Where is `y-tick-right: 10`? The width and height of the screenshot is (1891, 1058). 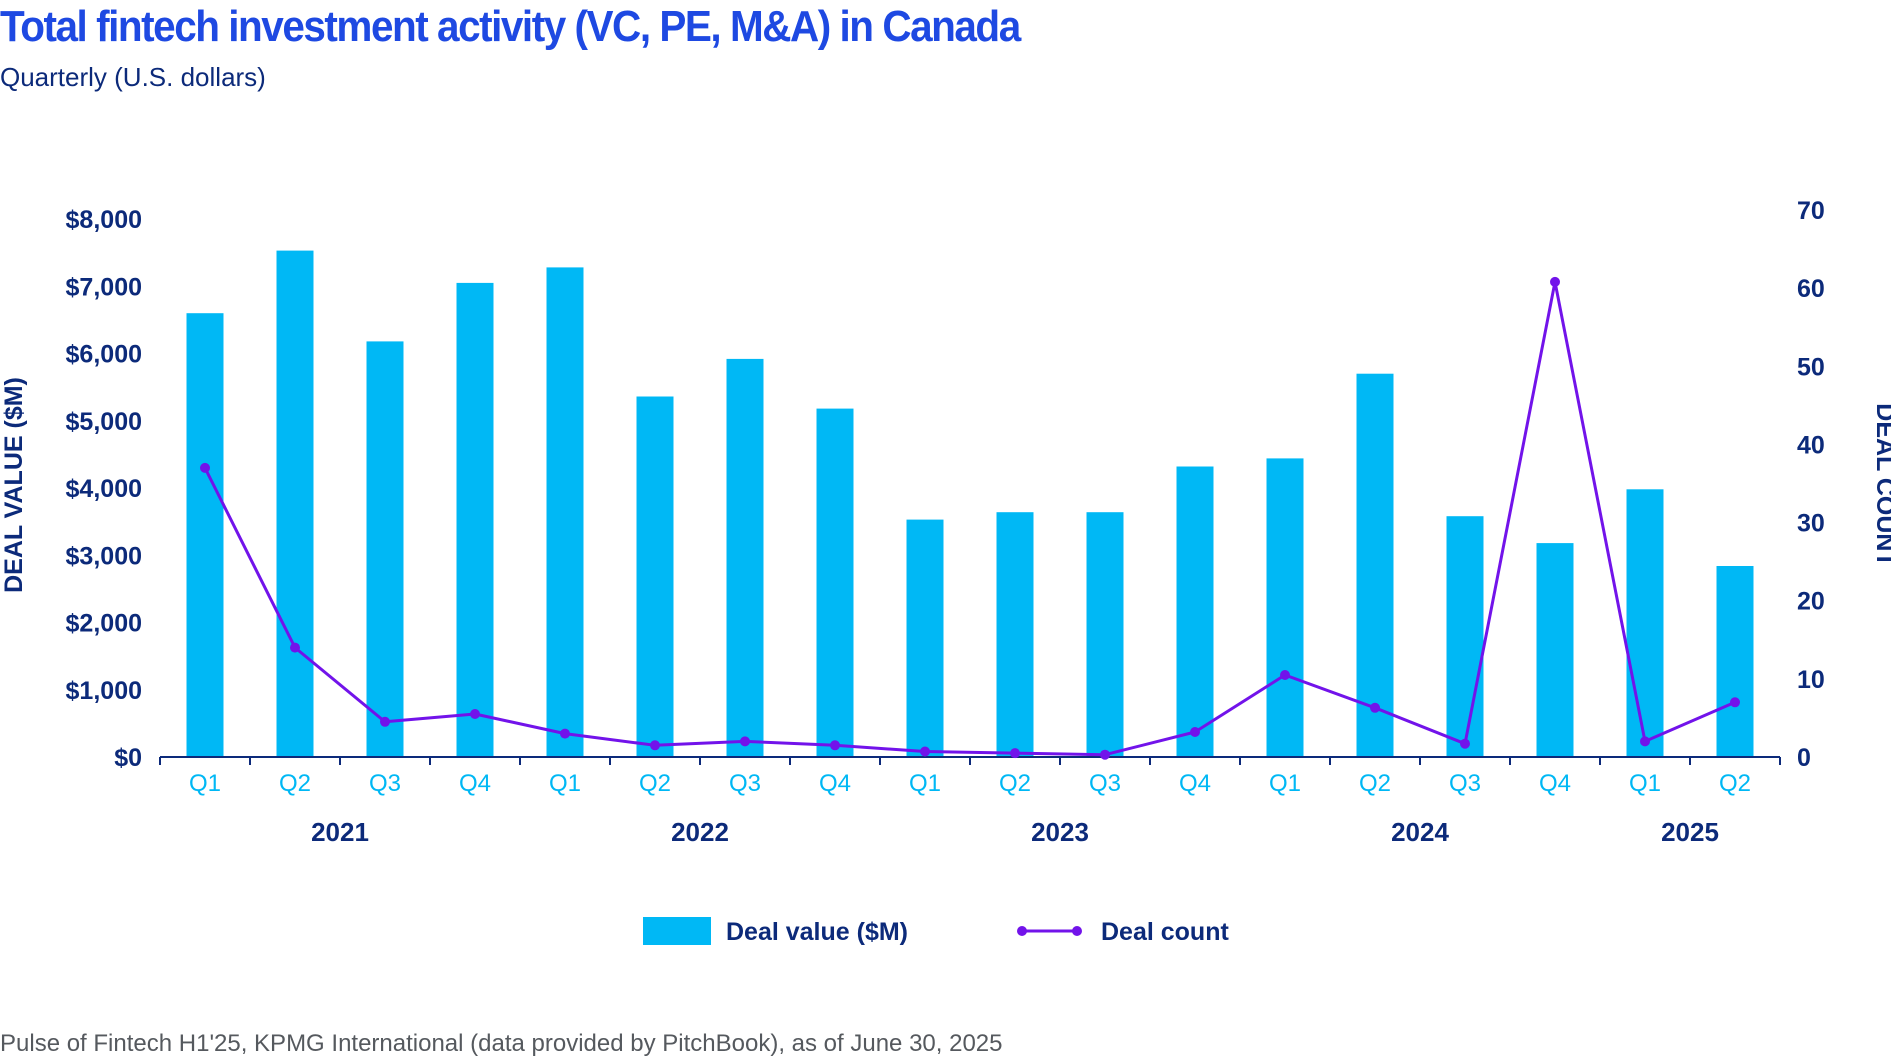 y-tick-right: 10 is located at coordinates (1811, 680).